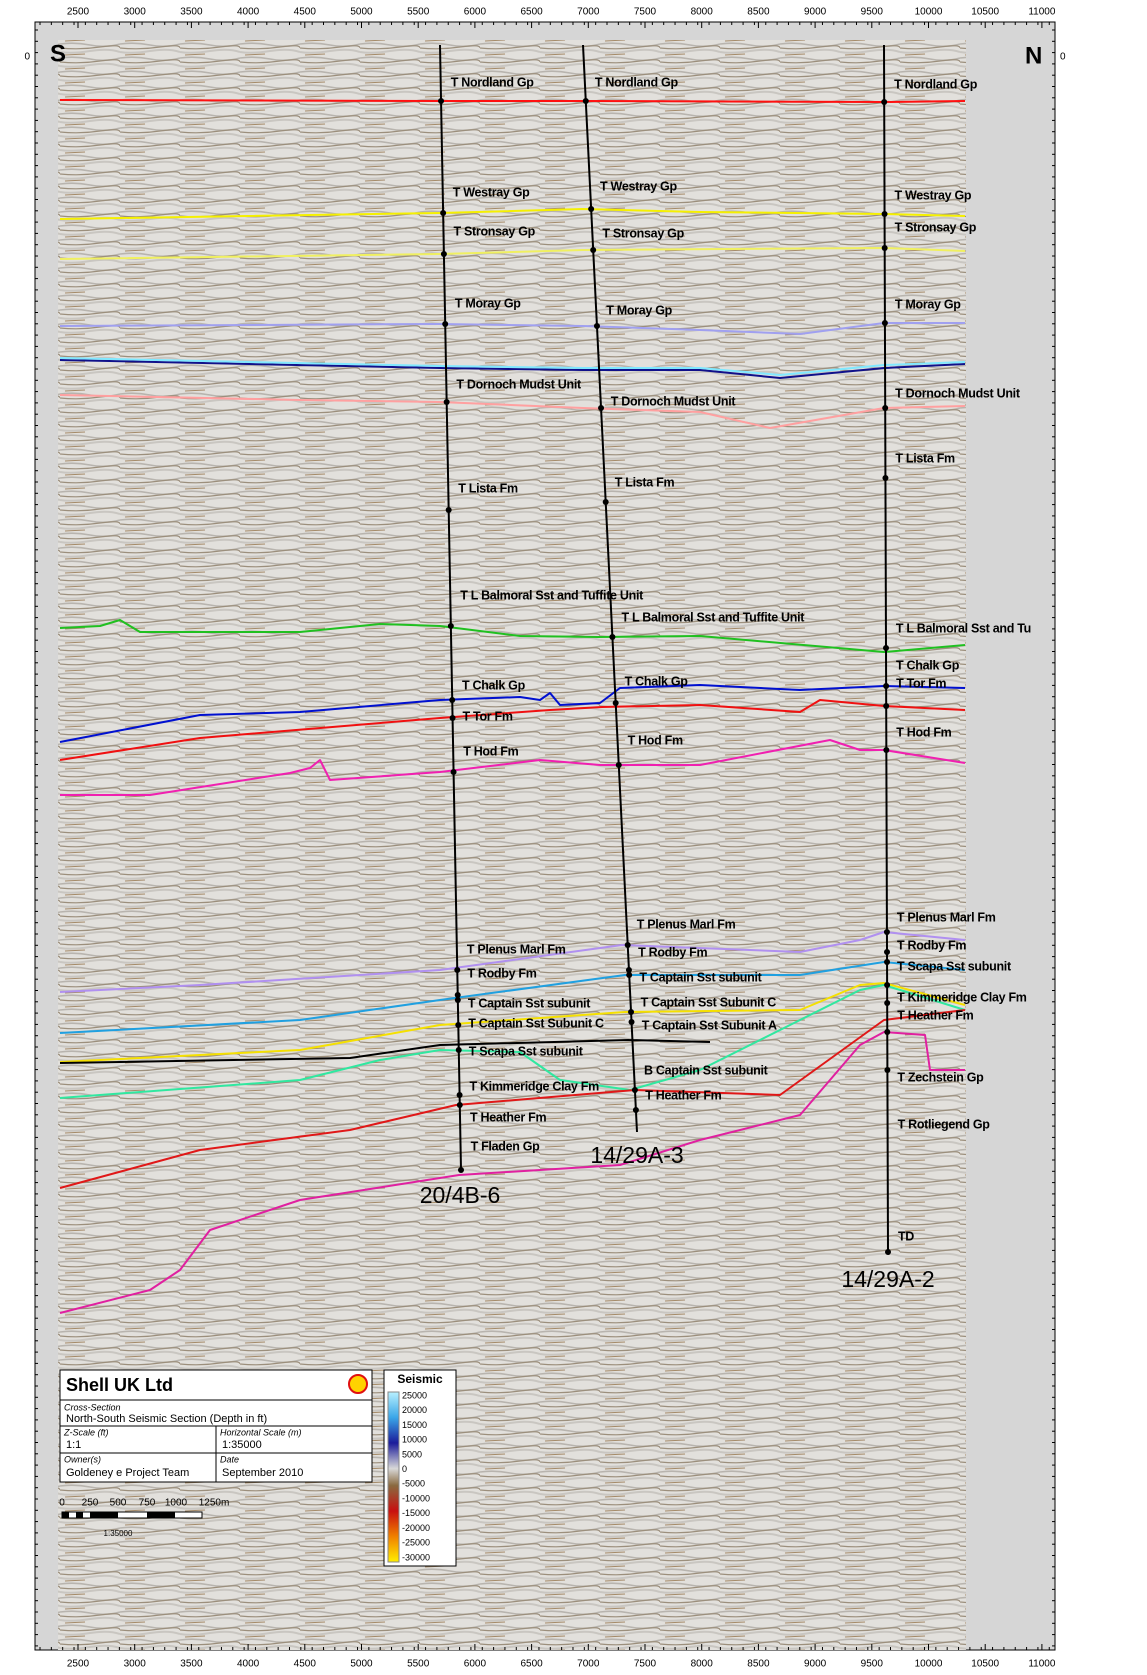  Describe the element at coordinates (229, 1459) in the screenshot. I see `field-label: Date` at that location.